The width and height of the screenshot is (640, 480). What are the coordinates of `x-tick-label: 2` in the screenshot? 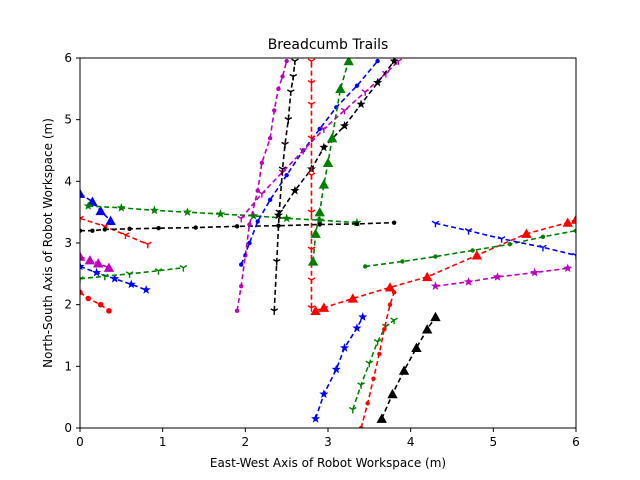 It's located at (246, 442).